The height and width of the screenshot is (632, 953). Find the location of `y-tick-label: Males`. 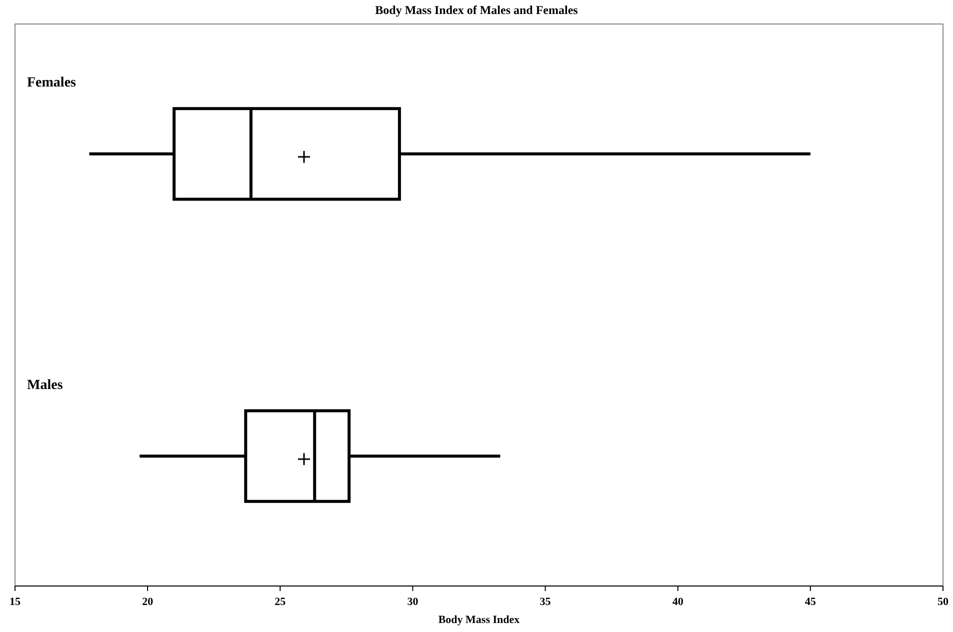

y-tick-label: Males is located at coordinates (45, 385).